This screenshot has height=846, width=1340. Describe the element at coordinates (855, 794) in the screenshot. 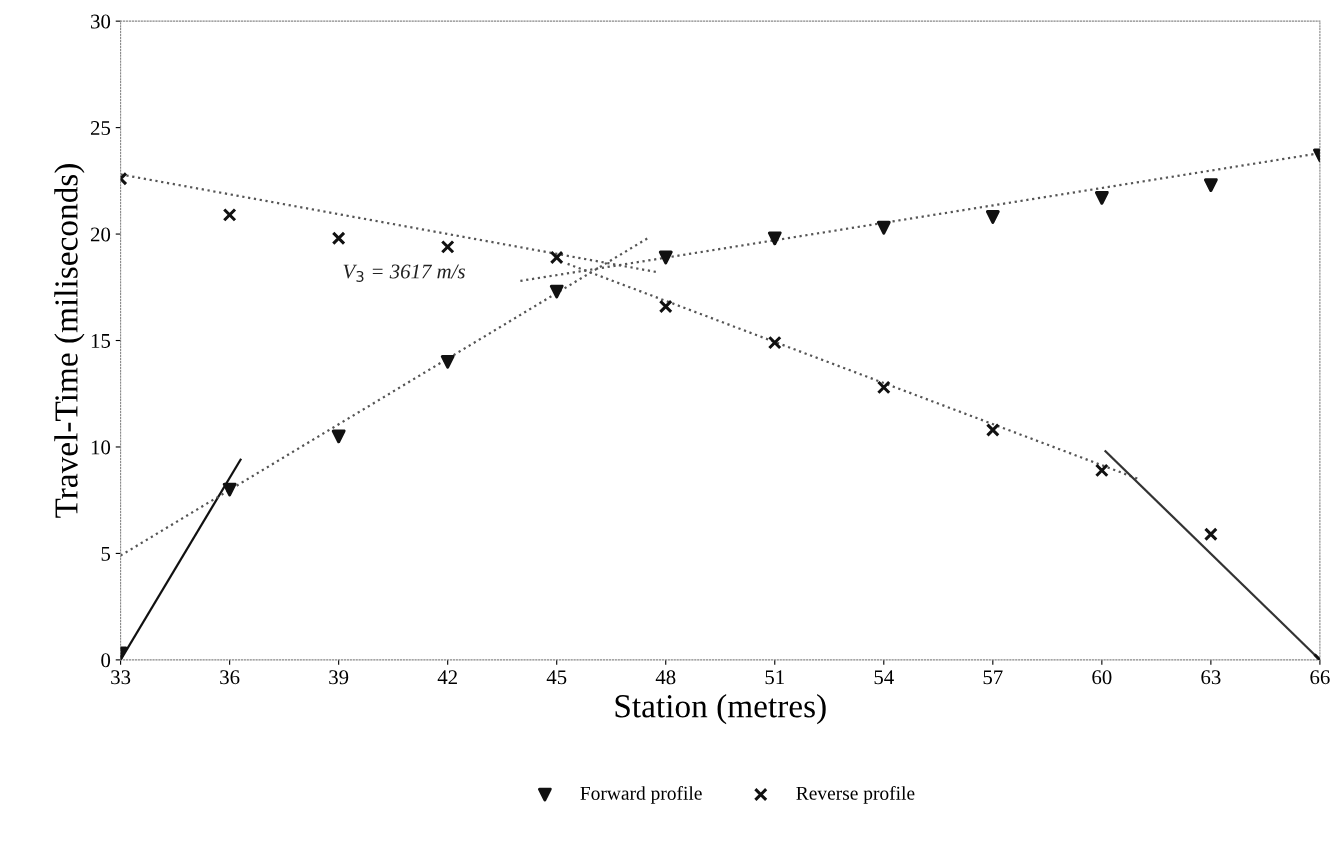

I see `legend-label: Reverse profile` at that location.